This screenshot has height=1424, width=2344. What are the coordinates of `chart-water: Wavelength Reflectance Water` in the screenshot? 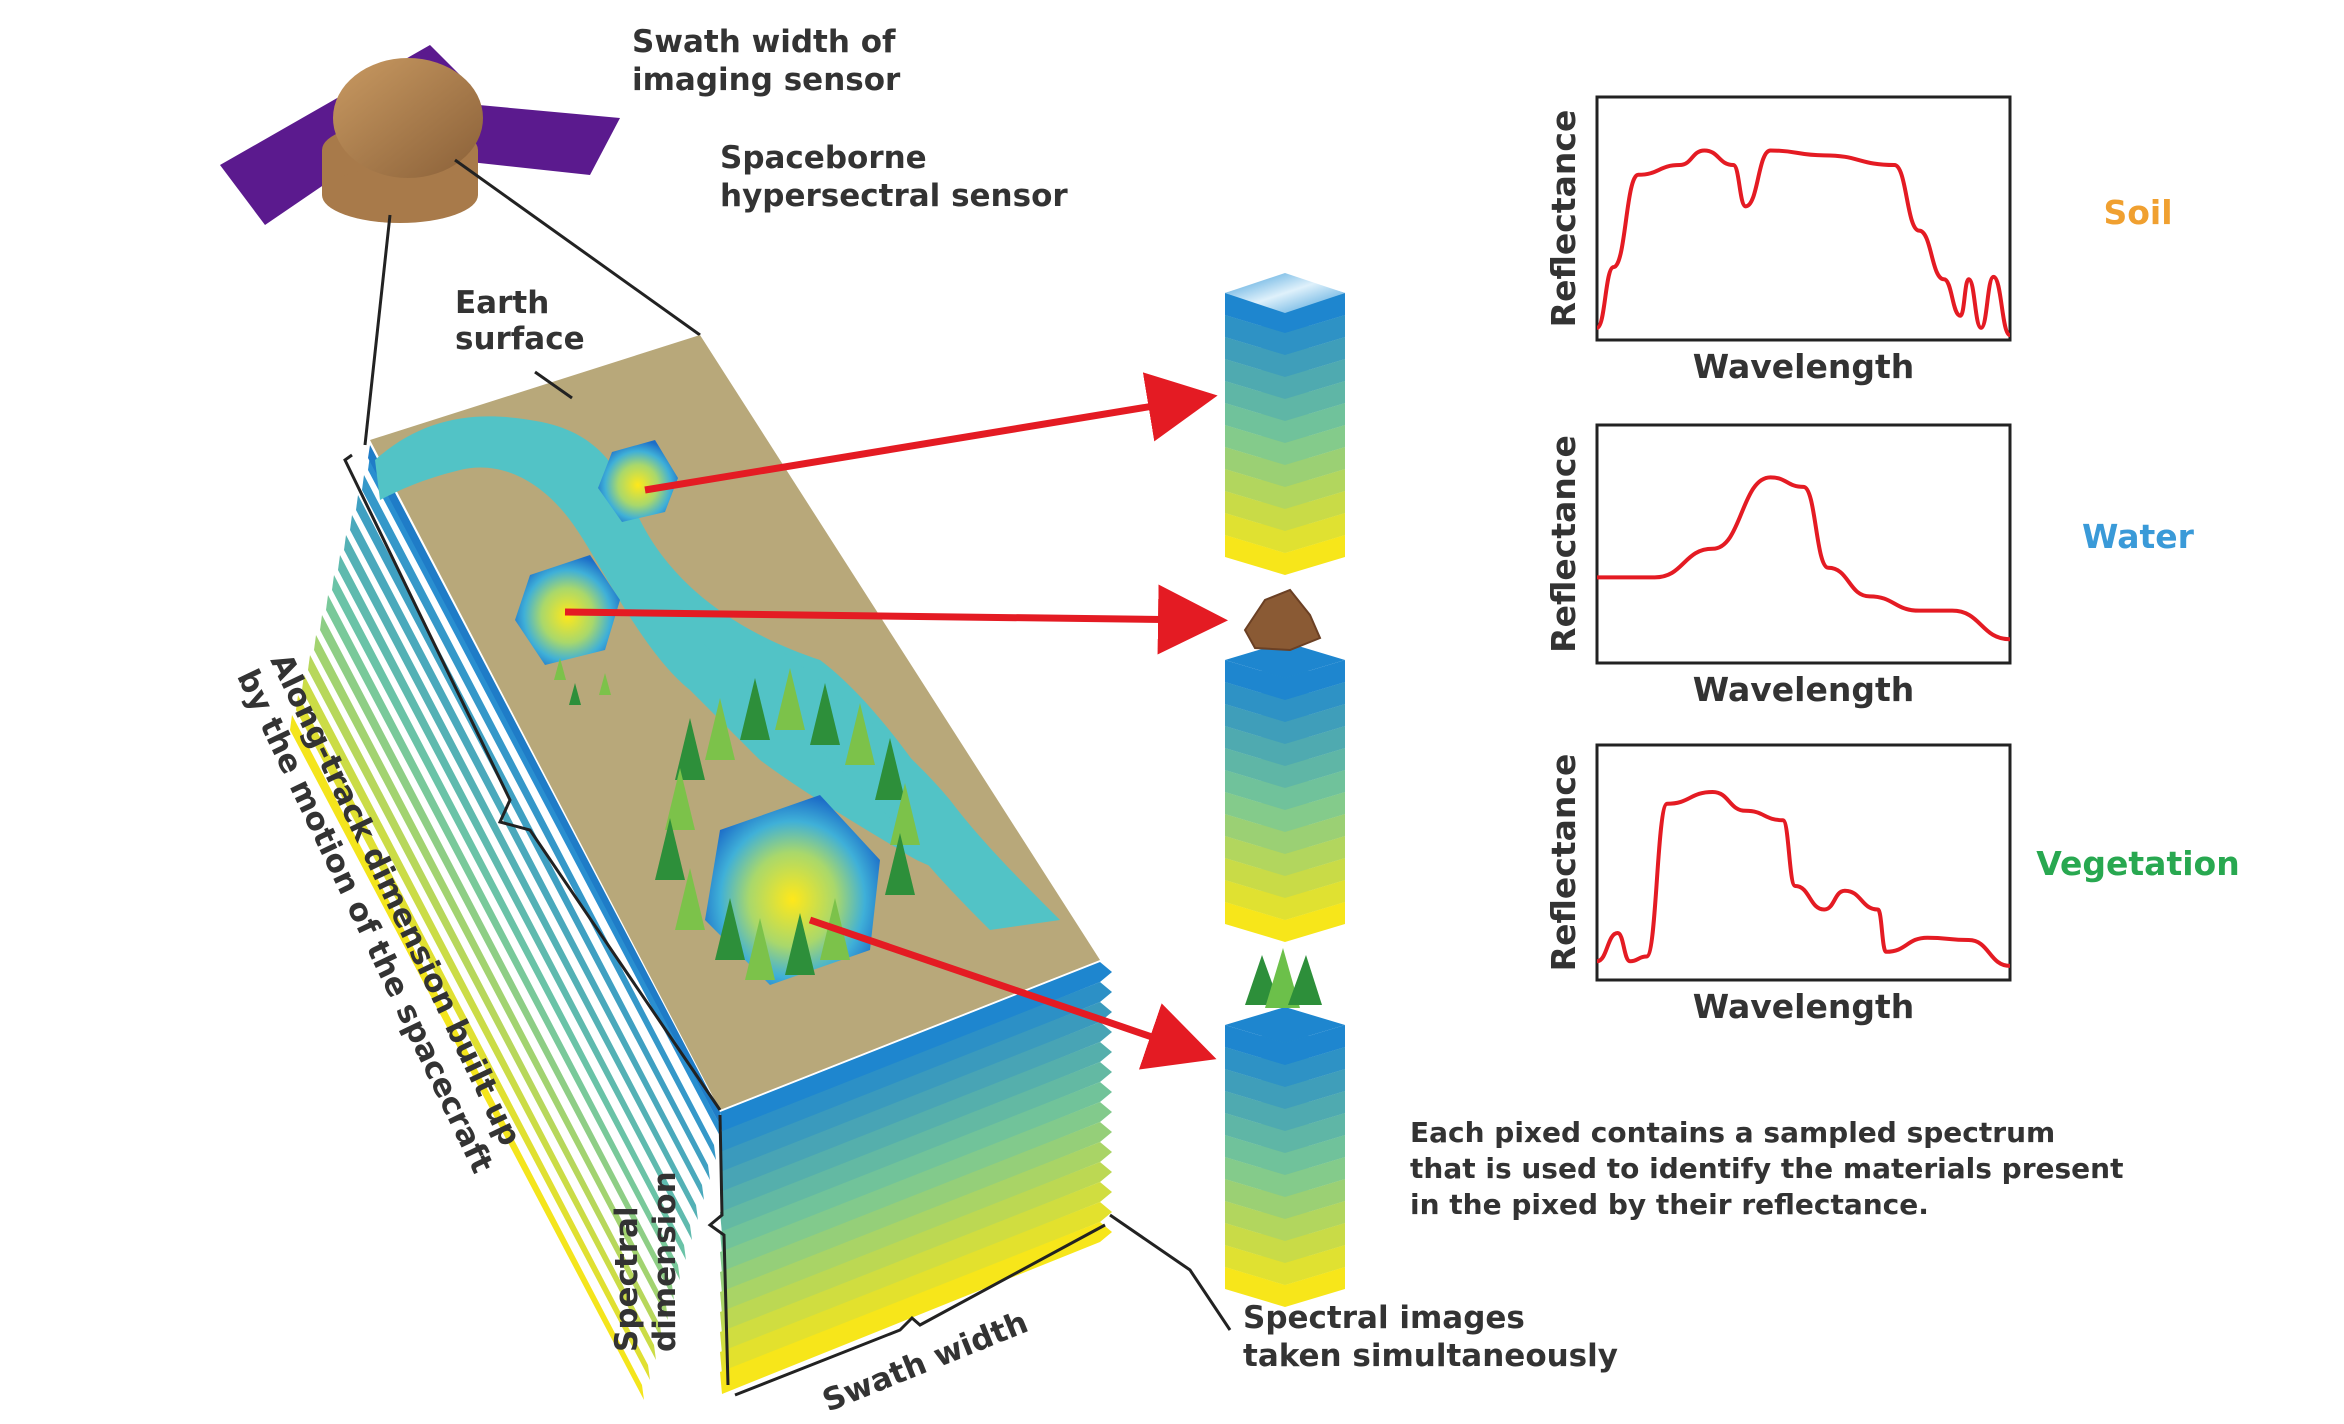 It's located at (1869, 566).